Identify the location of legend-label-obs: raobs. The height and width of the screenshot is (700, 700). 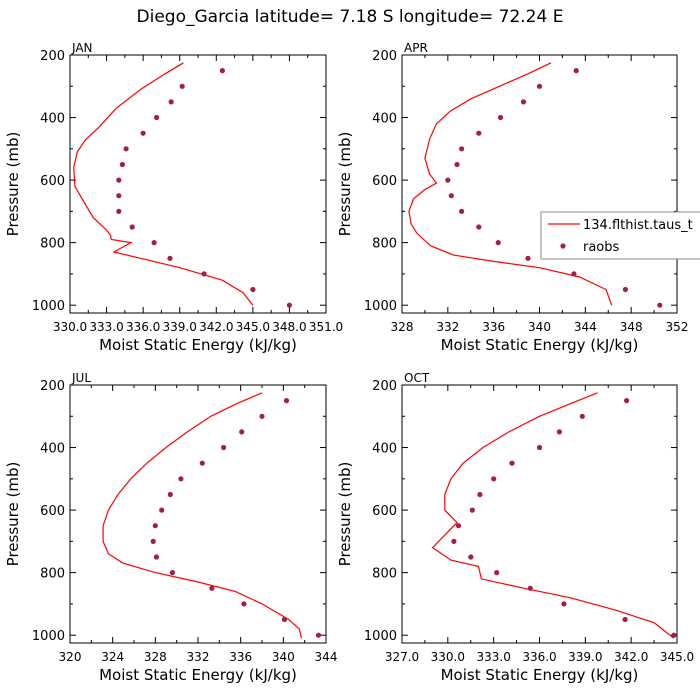
(601, 247).